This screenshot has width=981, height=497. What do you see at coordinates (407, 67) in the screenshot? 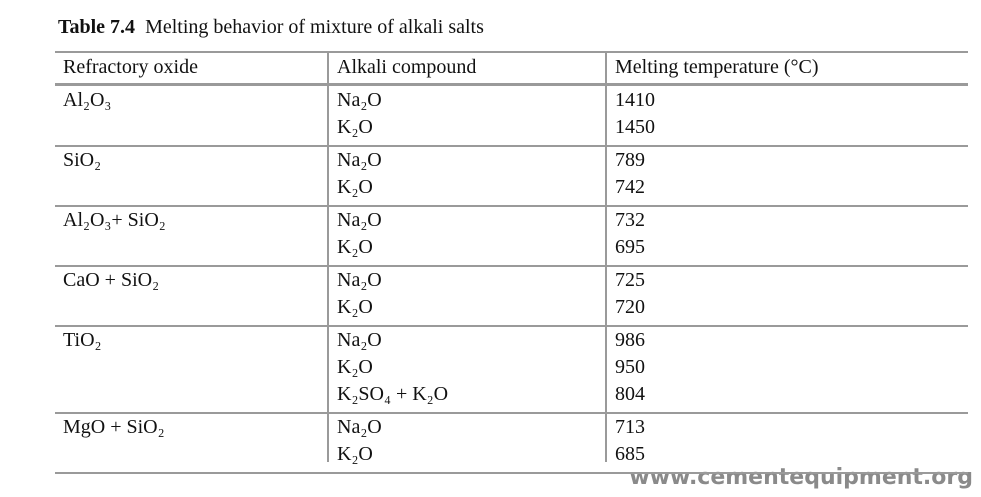
I see `column-header: Alkali compound` at bounding box center [407, 67].